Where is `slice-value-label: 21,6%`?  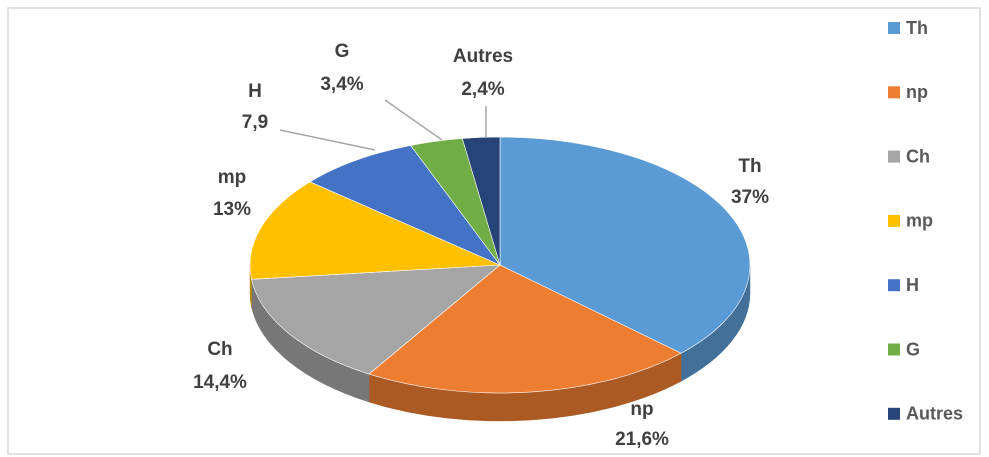 slice-value-label: 21,6% is located at coordinates (642, 439).